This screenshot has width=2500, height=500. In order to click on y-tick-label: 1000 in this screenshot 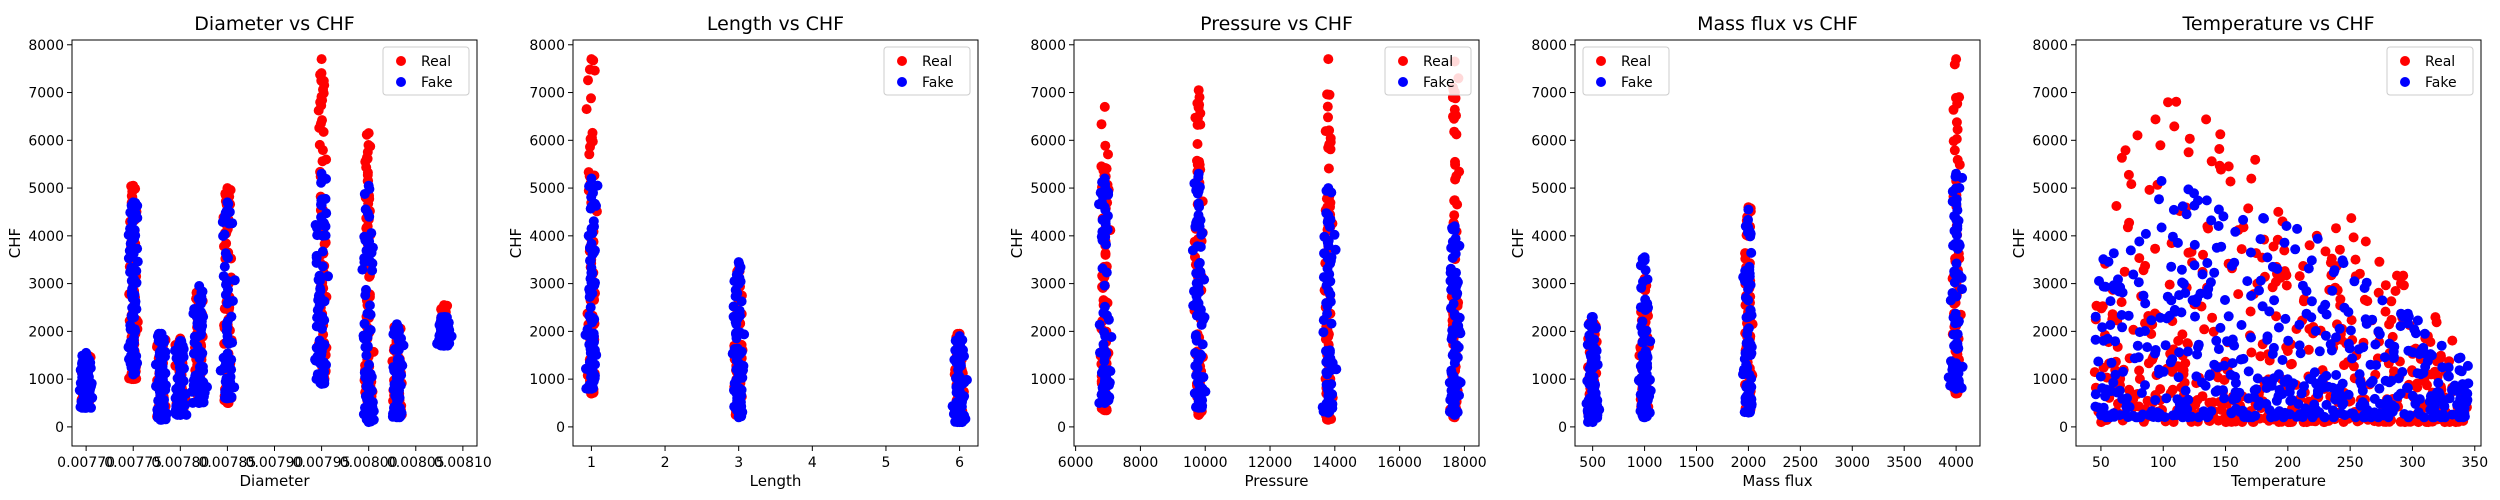, I will do `click(547, 380)`.